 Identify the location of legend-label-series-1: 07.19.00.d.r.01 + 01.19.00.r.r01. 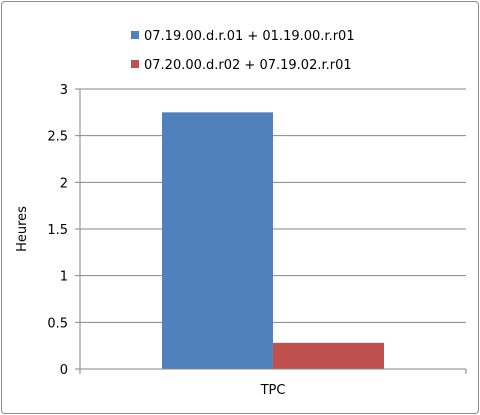
(249, 36).